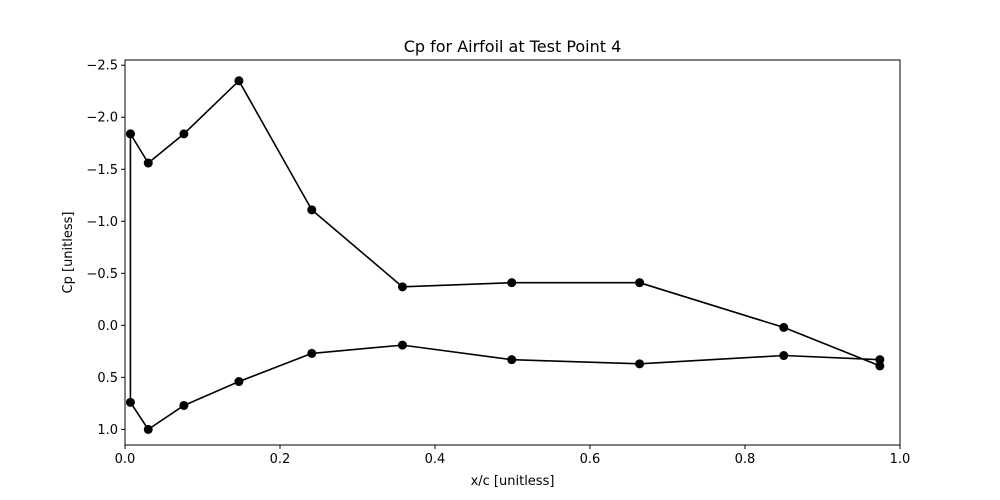 This screenshot has width=1000, height=500. What do you see at coordinates (102, 274) in the screenshot?
I see `y-tick-label: −0.5` at bounding box center [102, 274].